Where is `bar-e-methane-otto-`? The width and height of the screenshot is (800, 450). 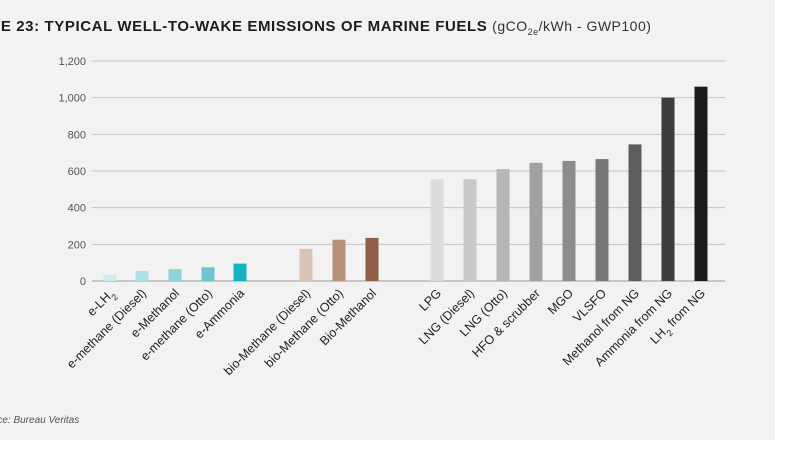
bar-e-methane-otto- is located at coordinates (208, 274).